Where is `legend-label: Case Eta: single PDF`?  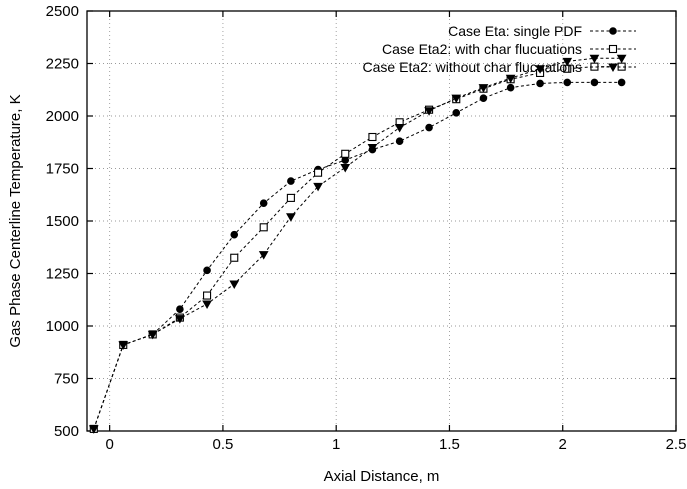
legend-label: Case Eta: single PDF is located at coordinates (515, 31).